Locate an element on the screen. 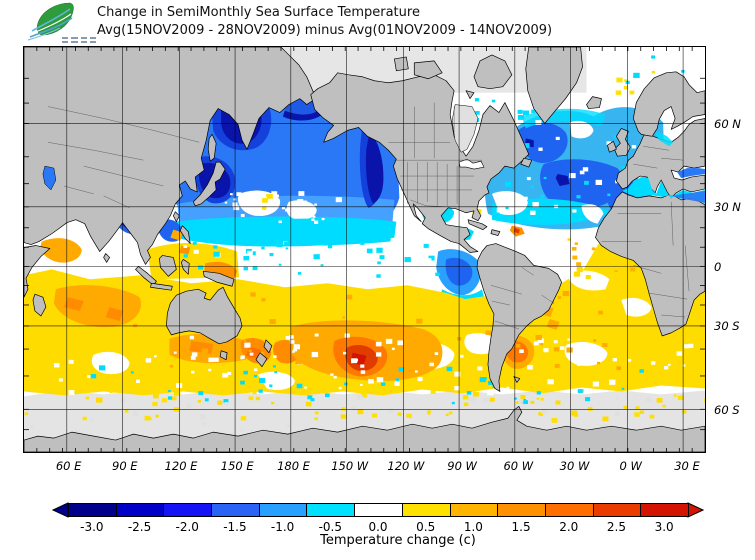 The width and height of the screenshot is (755, 560). lon-label-150w: 150 W is located at coordinates (350, 466).